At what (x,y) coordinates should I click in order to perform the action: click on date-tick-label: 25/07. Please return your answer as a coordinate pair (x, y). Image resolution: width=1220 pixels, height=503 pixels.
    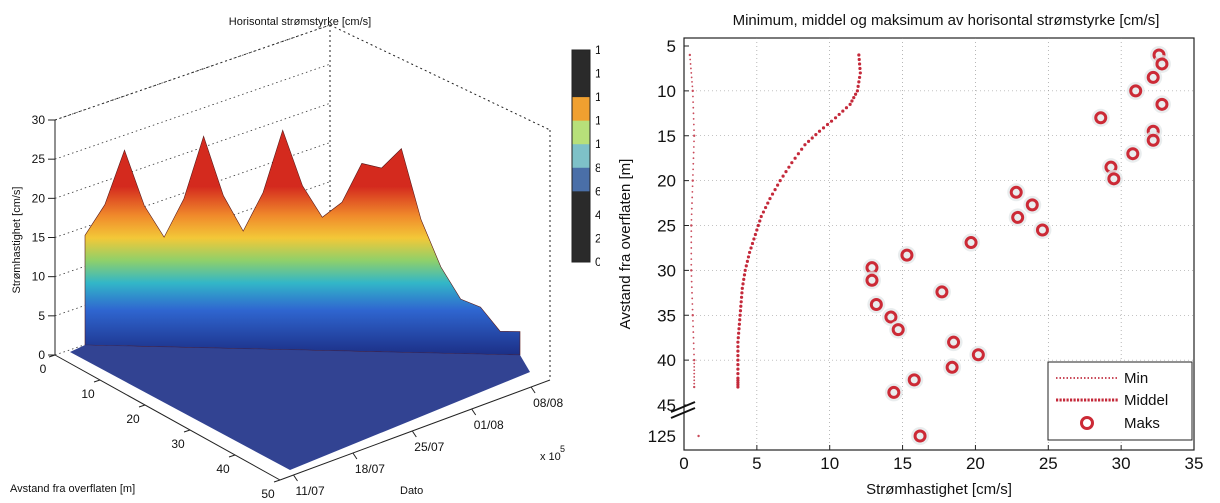
    Looking at the image, I should click on (429, 447).